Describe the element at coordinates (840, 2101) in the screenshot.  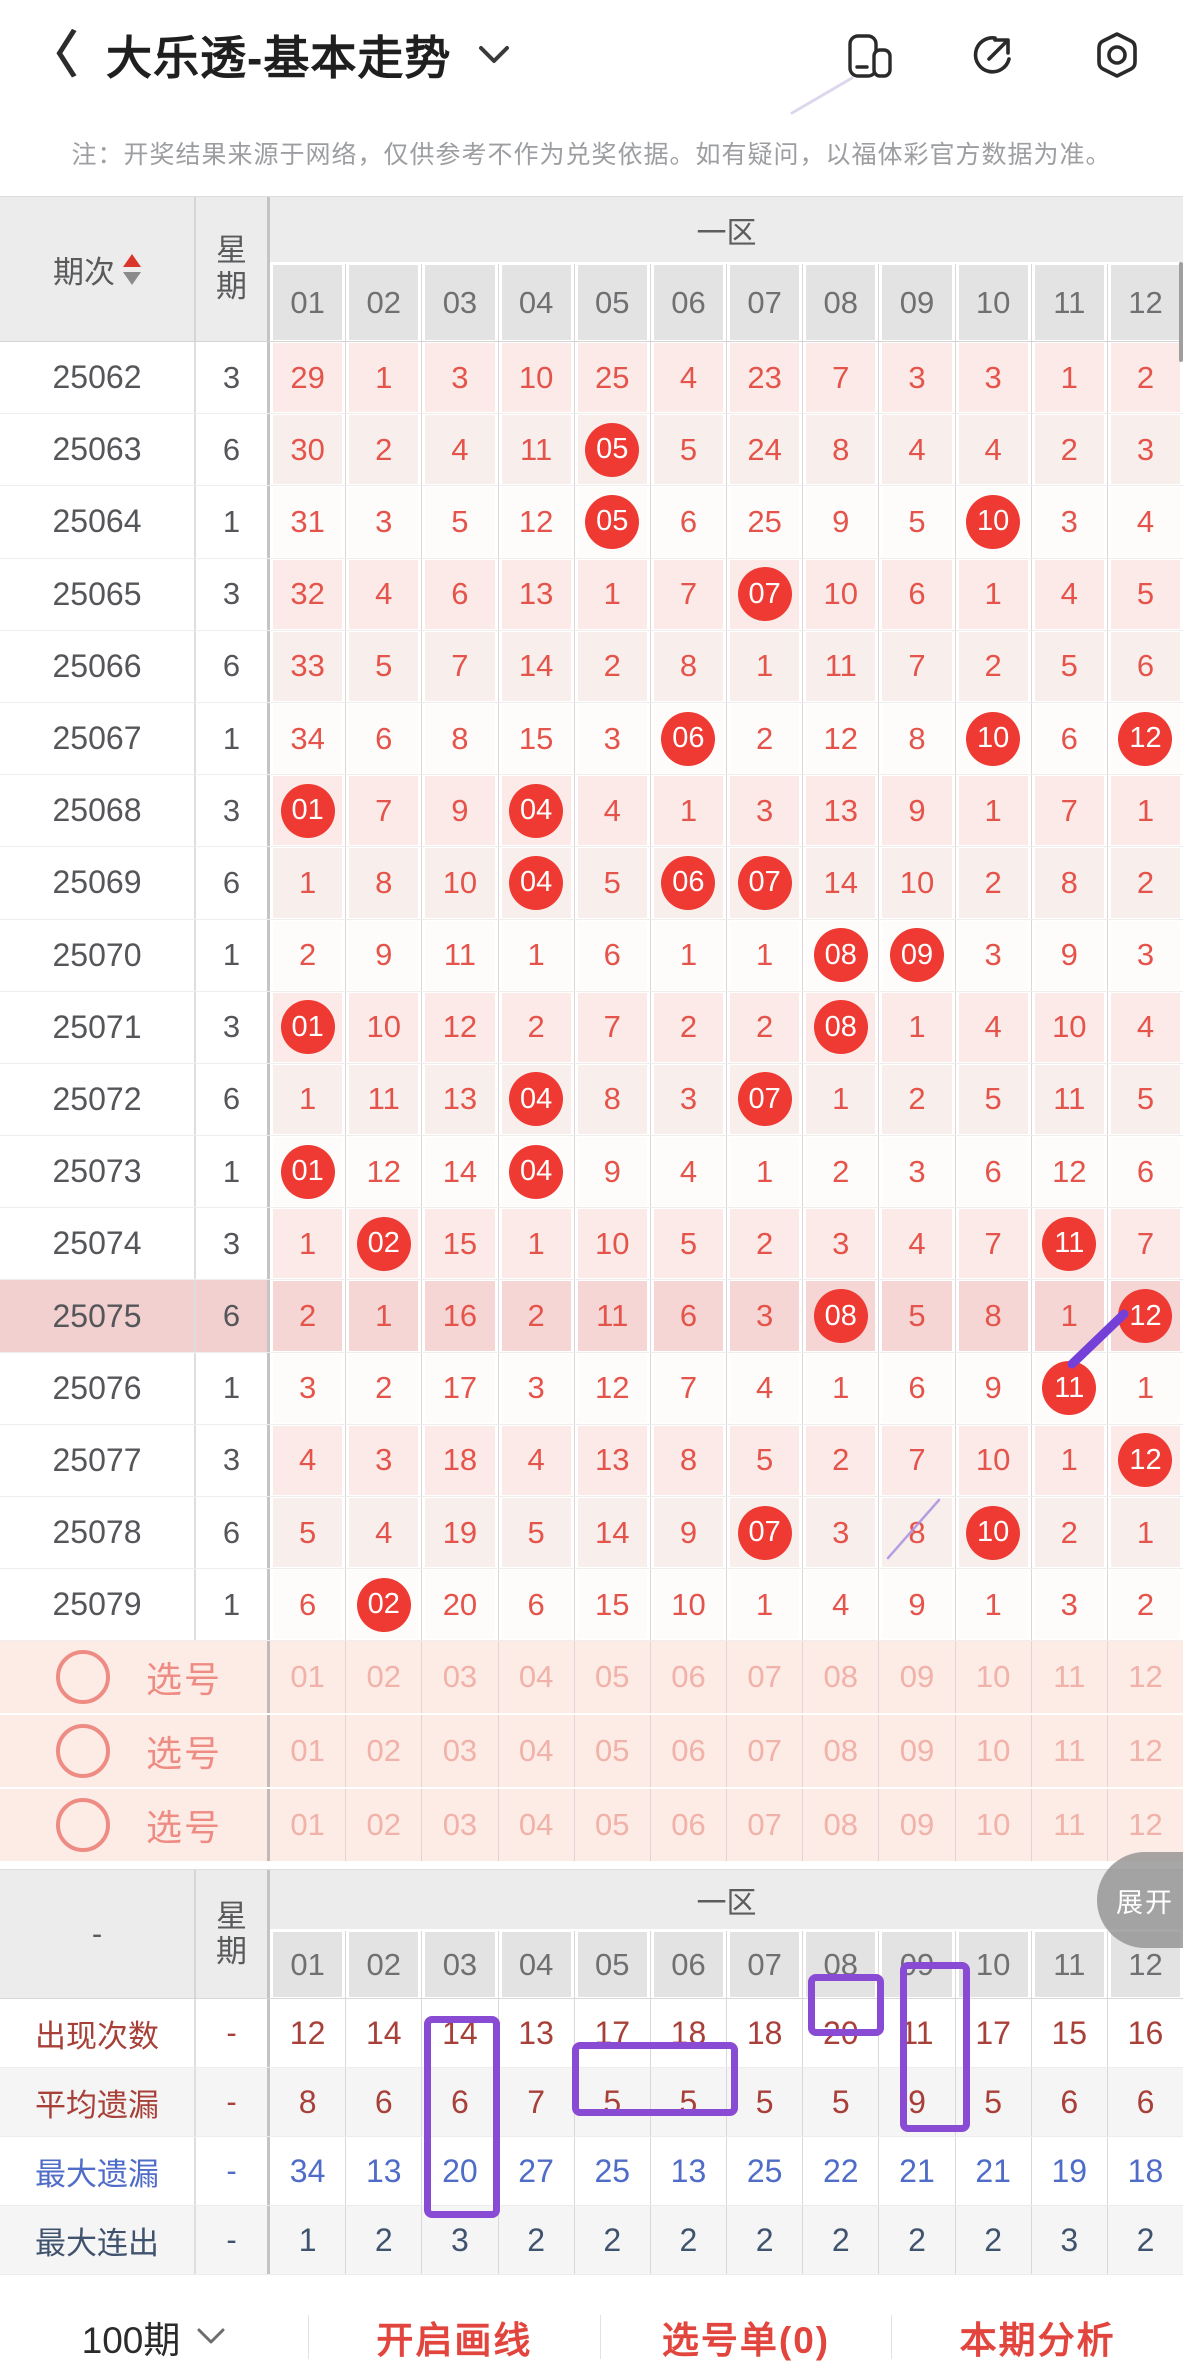
I see `stats-value: 5` at that location.